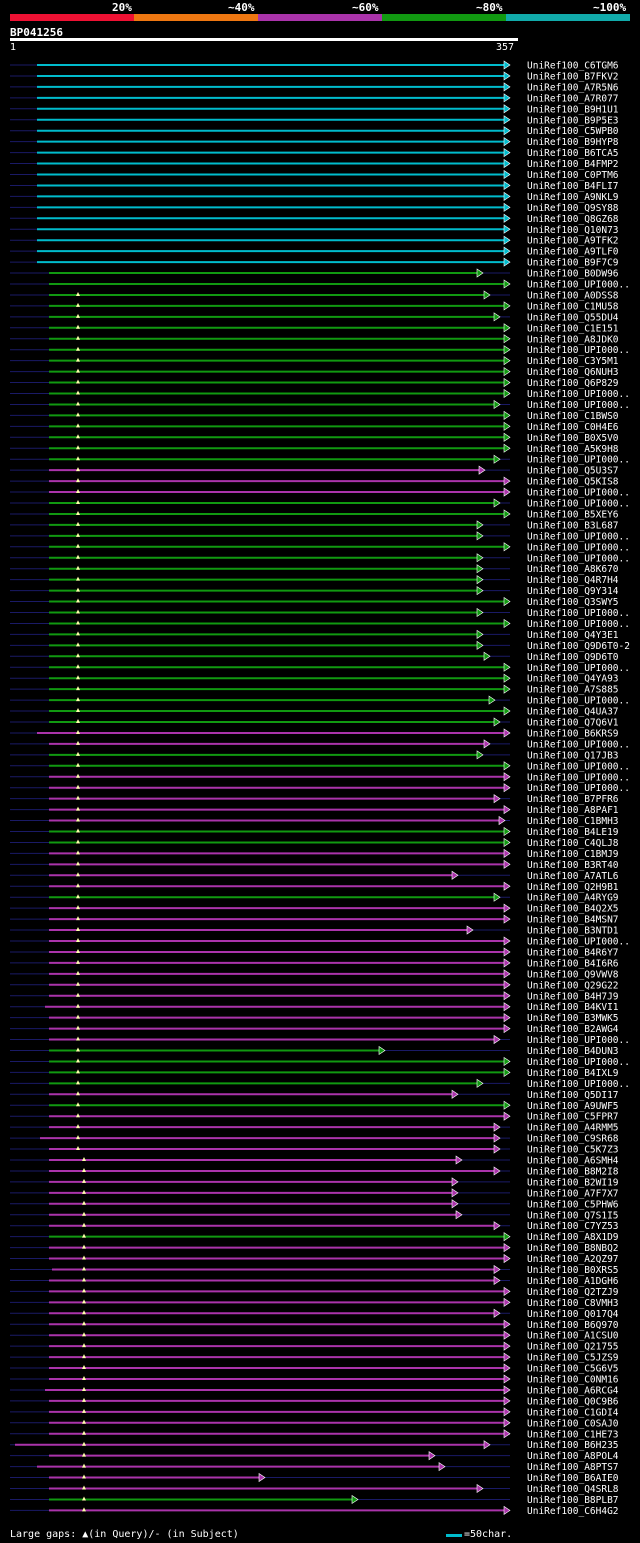 The image size is (640, 1543). Describe the element at coordinates (573, 1423) in the screenshot. I see `hit-label: UniRef100_C0SAJ0` at that location.